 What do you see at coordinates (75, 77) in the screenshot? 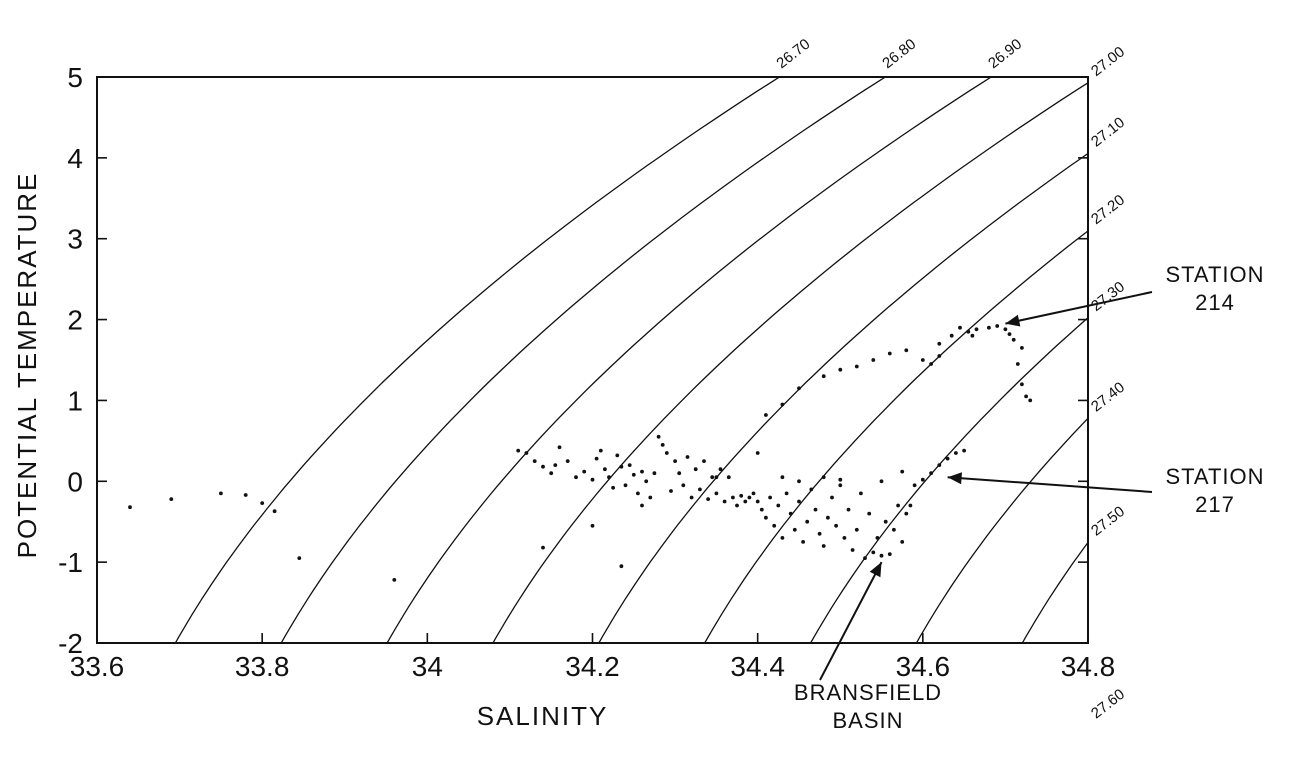
I see `y-tick-label: 5` at bounding box center [75, 77].